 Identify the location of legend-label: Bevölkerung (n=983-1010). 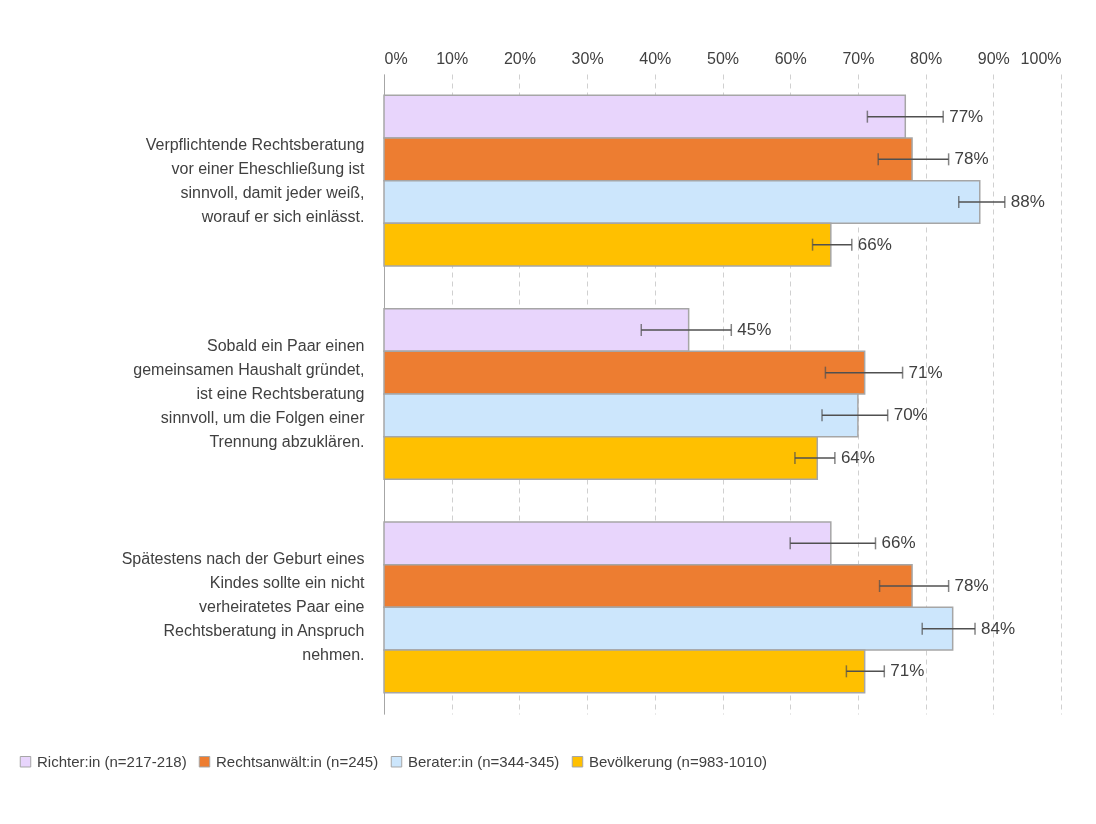
(678, 761).